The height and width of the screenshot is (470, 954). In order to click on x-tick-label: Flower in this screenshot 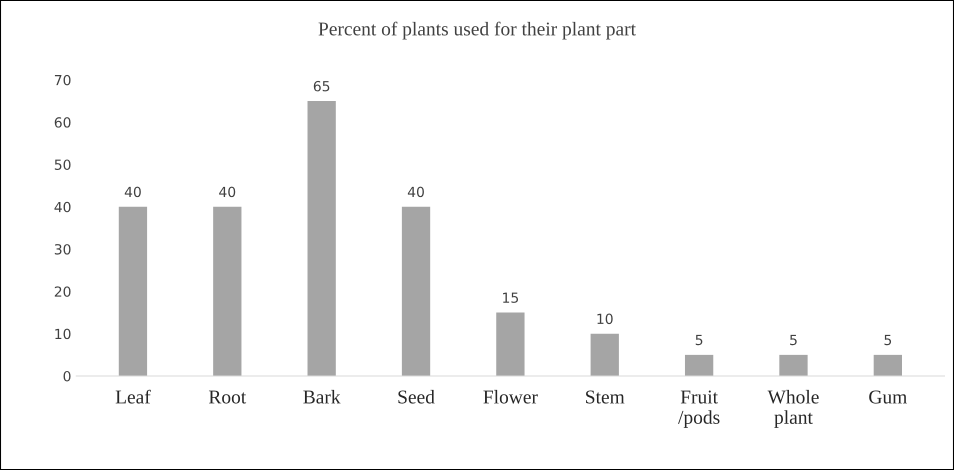, I will do `click(510, 397)`.